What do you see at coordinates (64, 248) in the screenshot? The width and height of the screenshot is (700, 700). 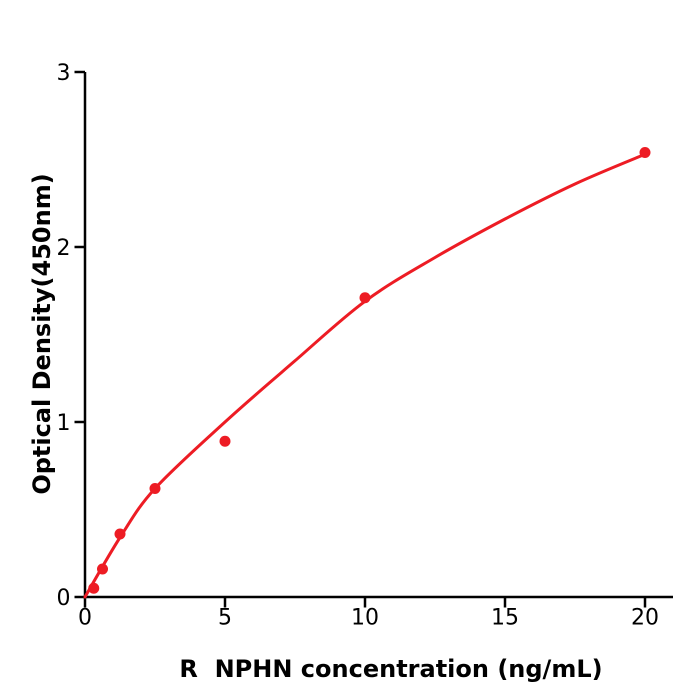 I see `y-tick-label: 2` at bounding box center [64, 248].